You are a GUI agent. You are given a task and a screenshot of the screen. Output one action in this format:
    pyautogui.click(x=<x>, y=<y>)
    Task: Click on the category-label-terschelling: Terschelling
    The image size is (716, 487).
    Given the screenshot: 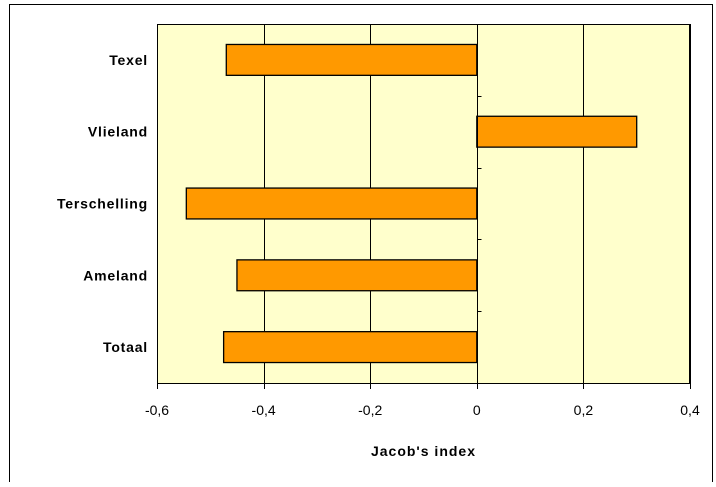 What is the action you would take?
    pyautogui.click(x=102, y=204)
    